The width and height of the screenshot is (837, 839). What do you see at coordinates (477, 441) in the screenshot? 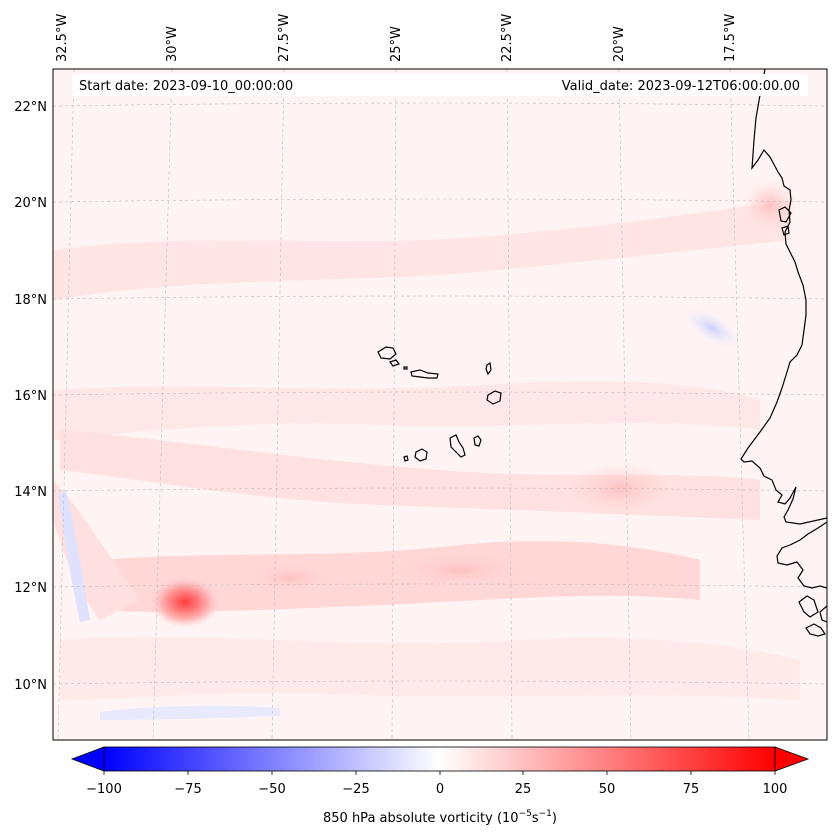
I see `island-maio` at bounding box center [477, 441].